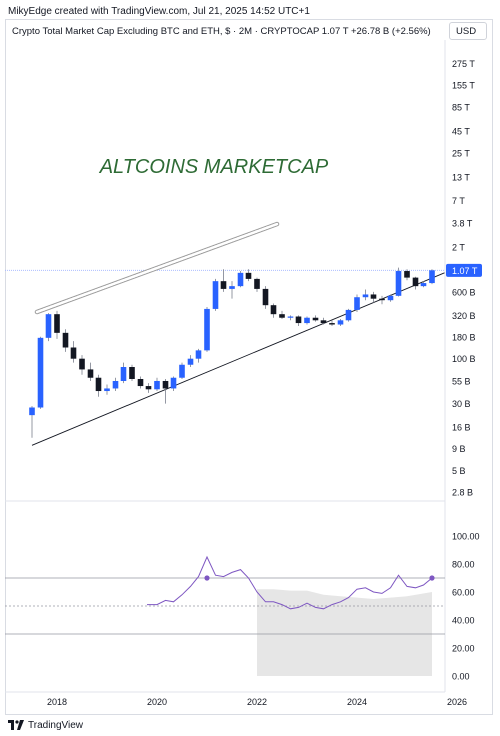  I want to click on time-axis-label: 2022, so click(257, 702).